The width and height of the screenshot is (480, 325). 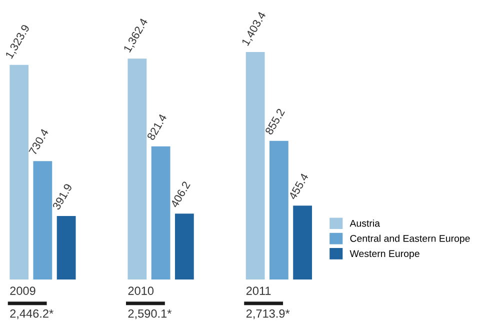 I want to click on legend-label: Austria, so click(x=365, y=223).